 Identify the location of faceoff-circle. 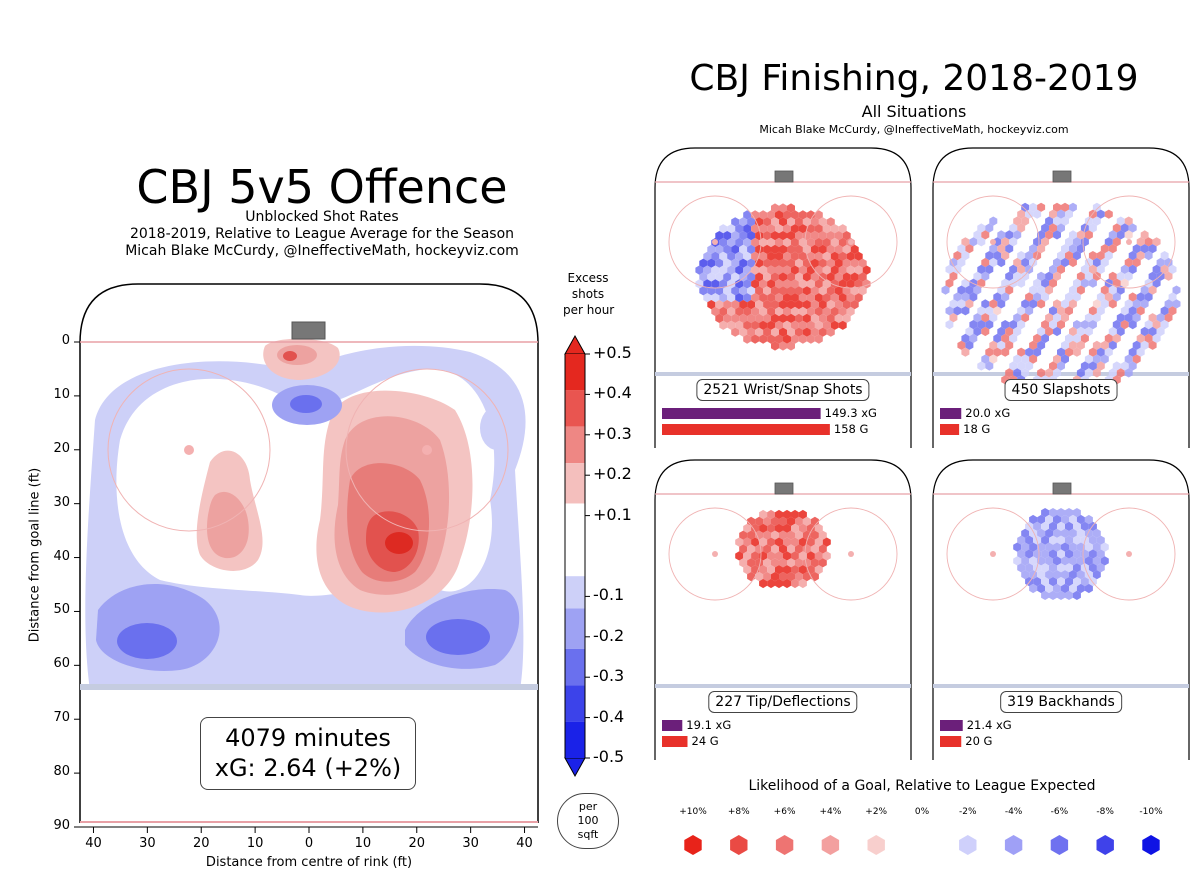
(851, 242).